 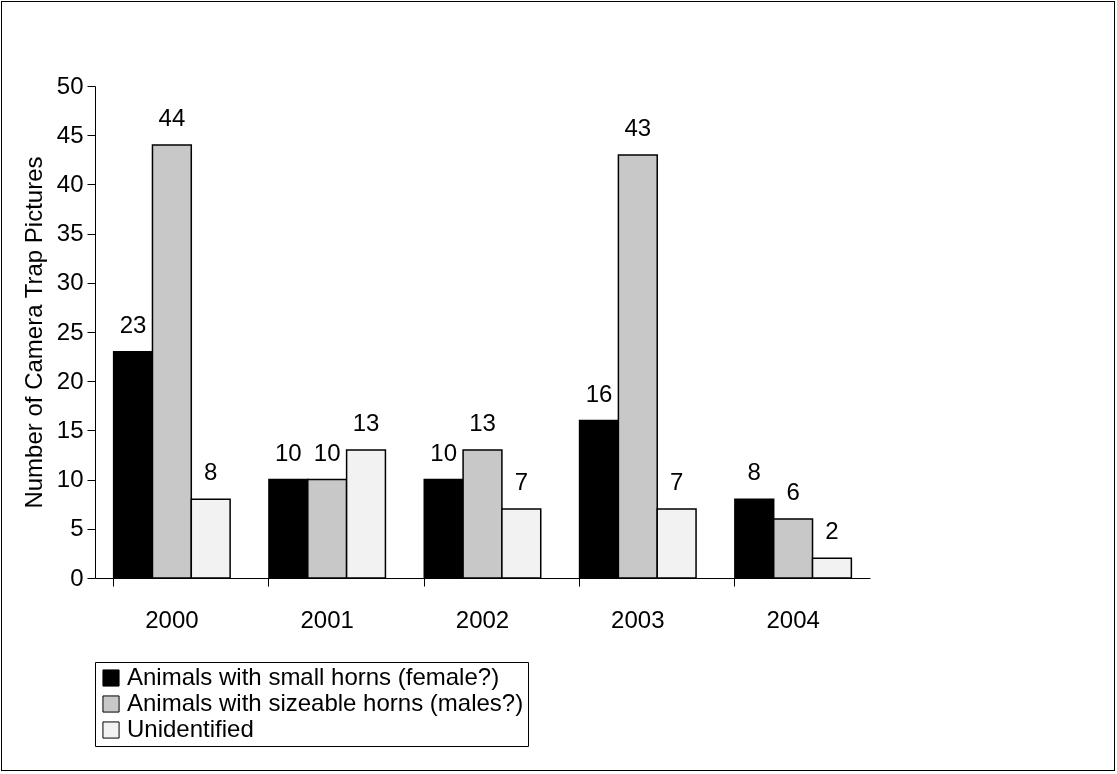 What do you see at coordinates (793, 491) in the screenshot?
I see `data-label: 6` at bounding box center [793, 491].